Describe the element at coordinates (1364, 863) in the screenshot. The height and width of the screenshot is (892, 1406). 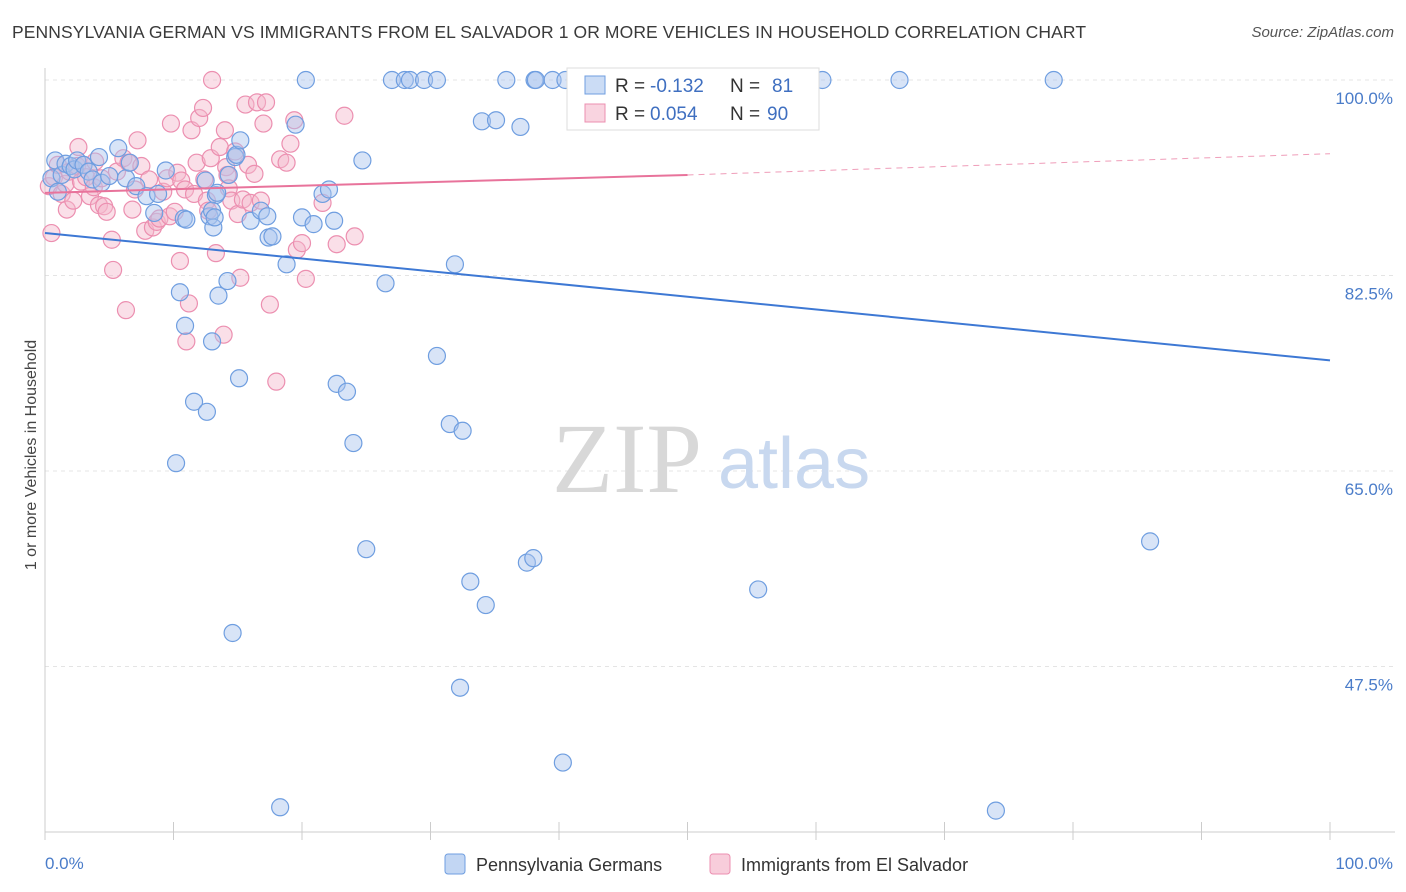
I see `x-tick-label: 100.0%` at that location.